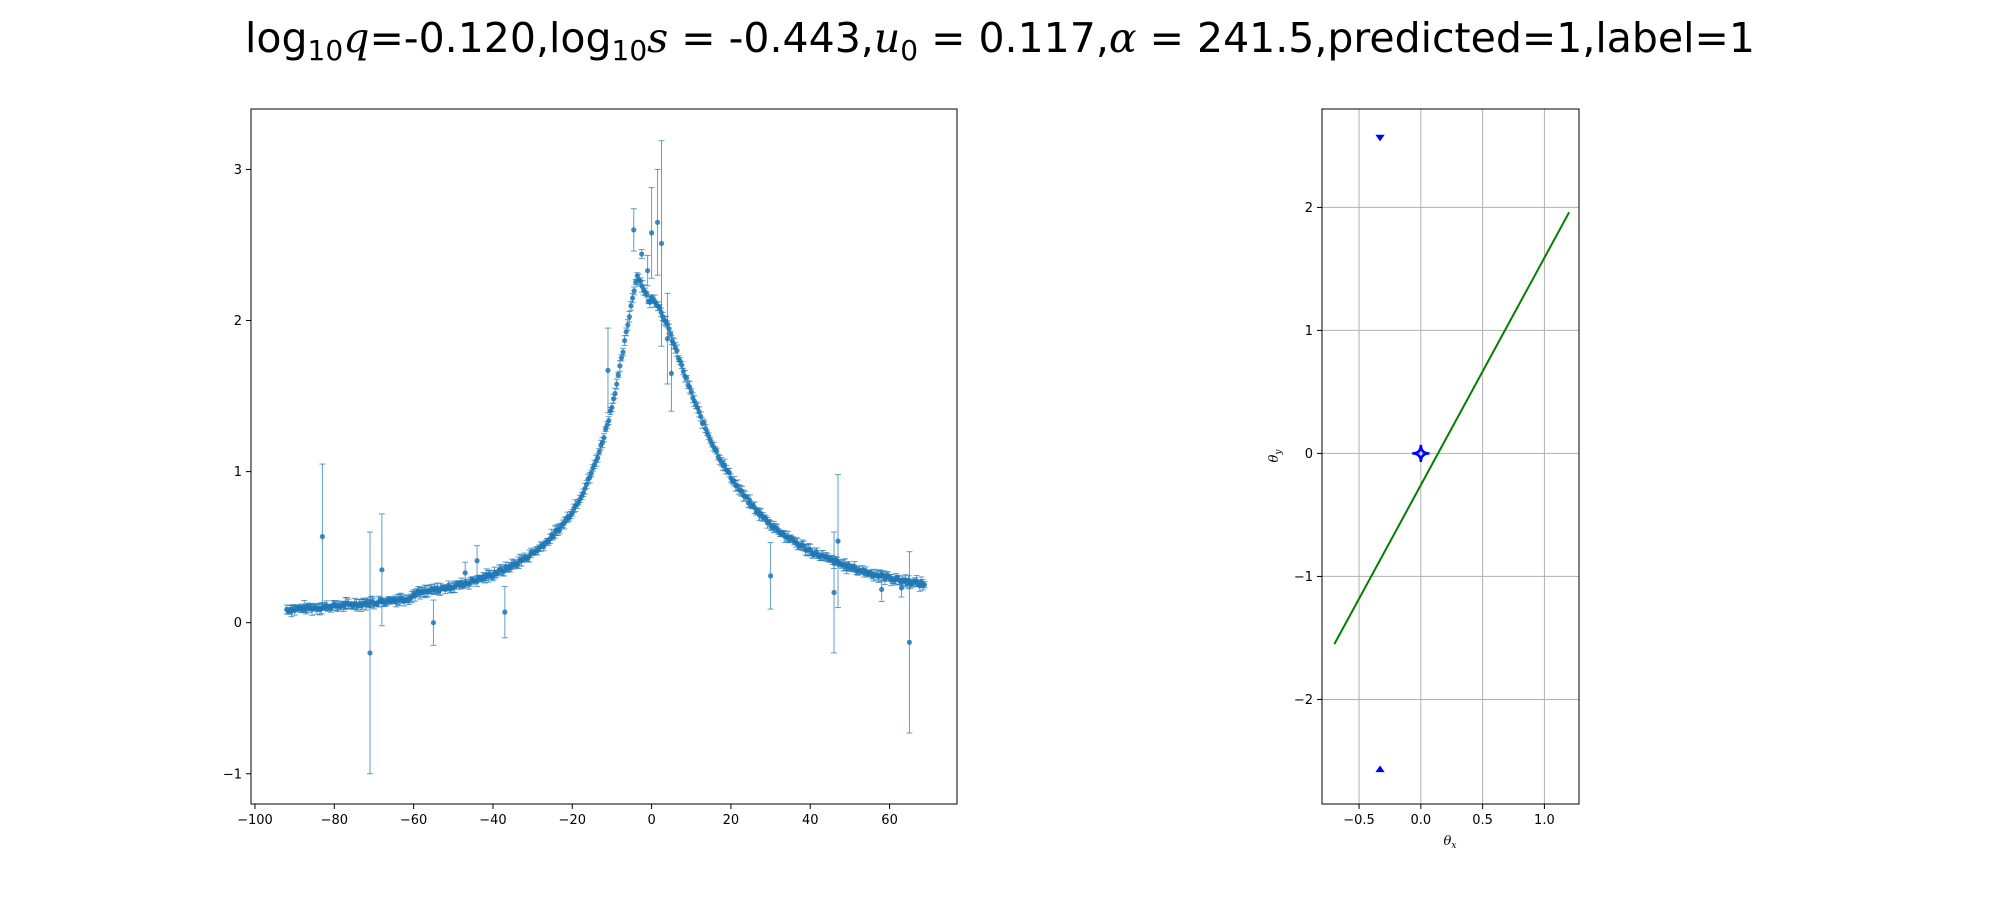  Describe the element at coordinates (1123, 38) in the screenshot. I see `title-part: α` at that location.